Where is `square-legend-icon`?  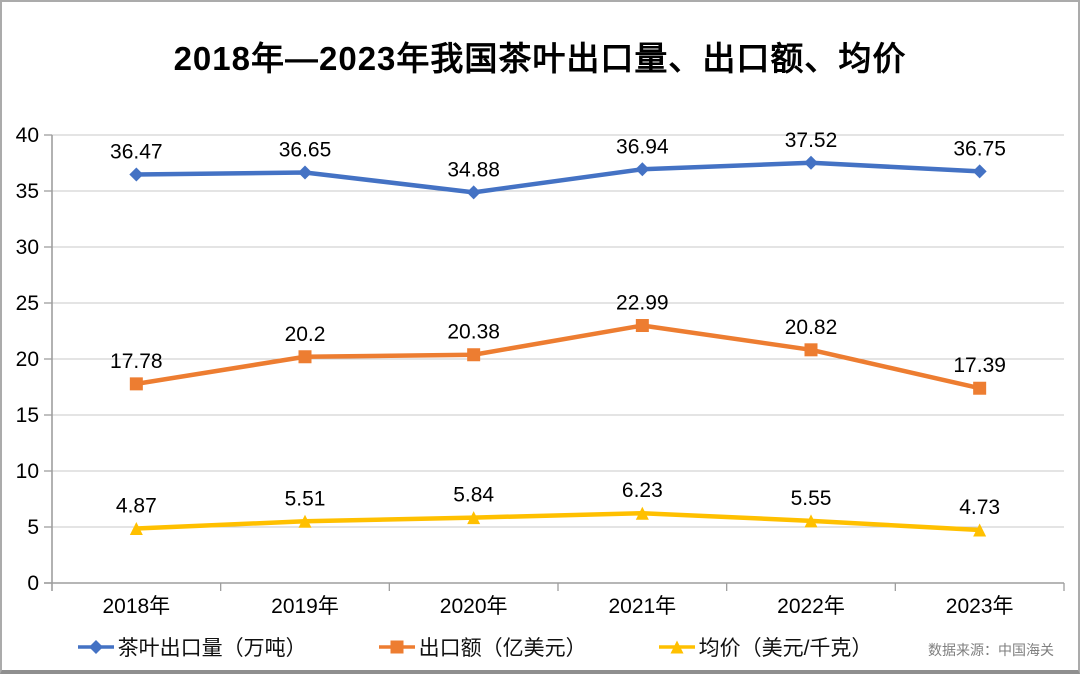
square-legend-icon is located at coordinates (396, 647).